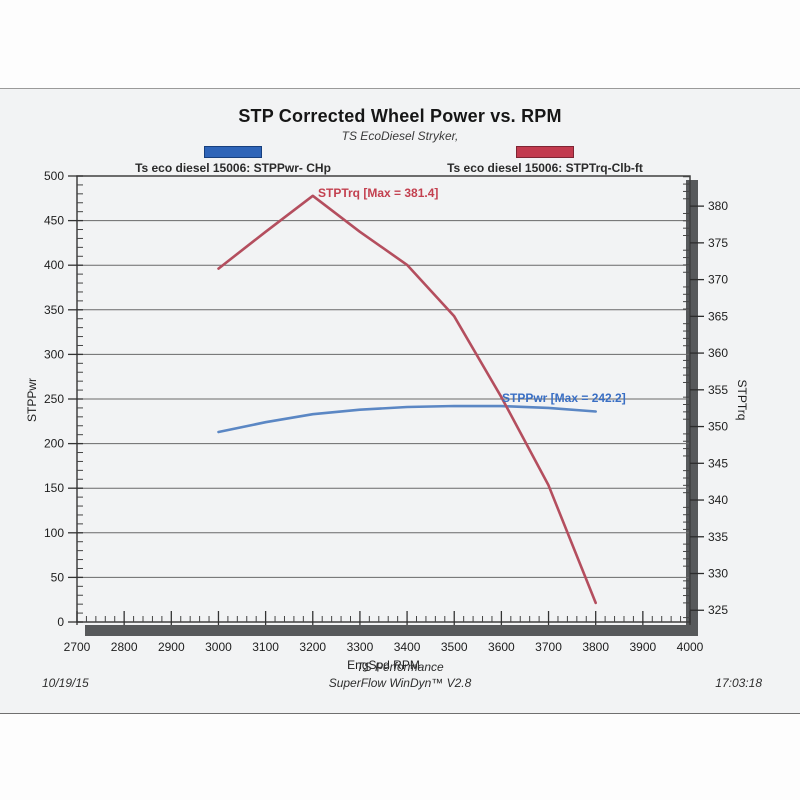 The image size is (800, 800). Describe the element at coordinates (407, 647) in the screenshot. I see `svg-text: 3400` at that location.